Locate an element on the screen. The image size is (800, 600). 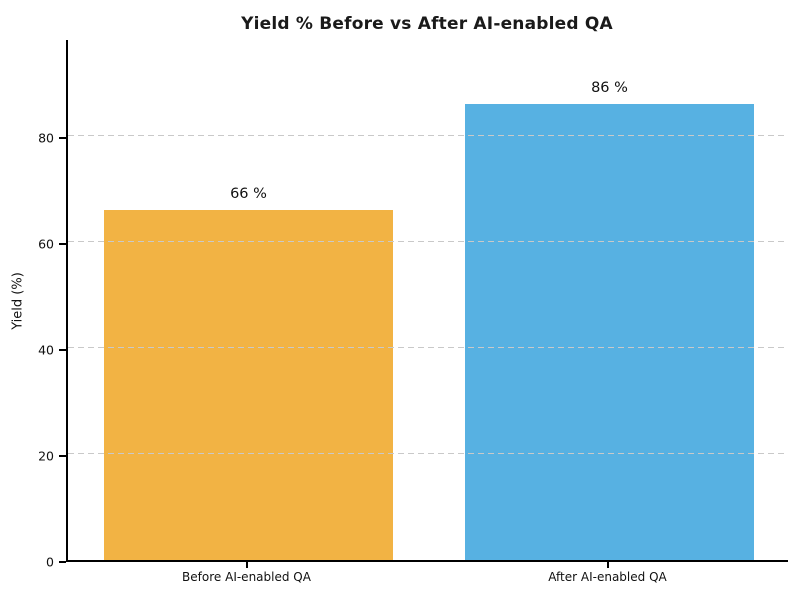
x-tick-label: After AI-enabled QA is located at coordinates (607, 577).